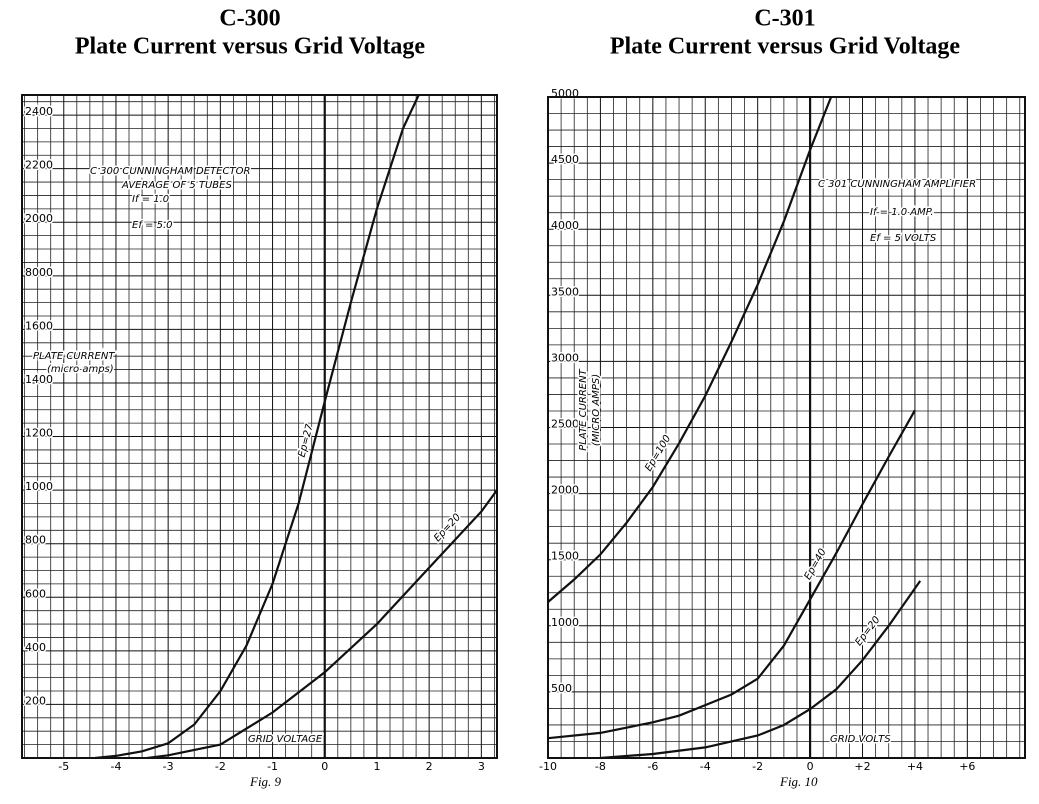  Describe the element at coordinates (565, 93) in the screenshot. I see `y-tick-label: 5000` at that location.